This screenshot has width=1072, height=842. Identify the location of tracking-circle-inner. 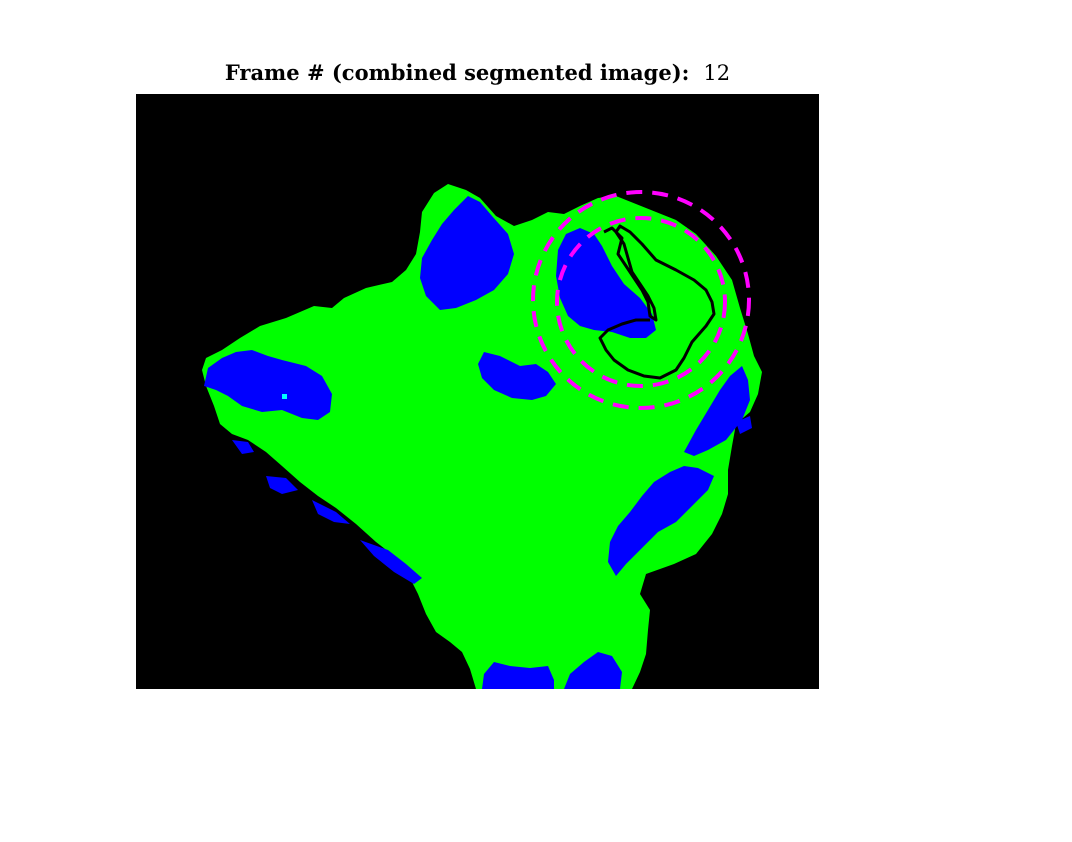
(641, 302).